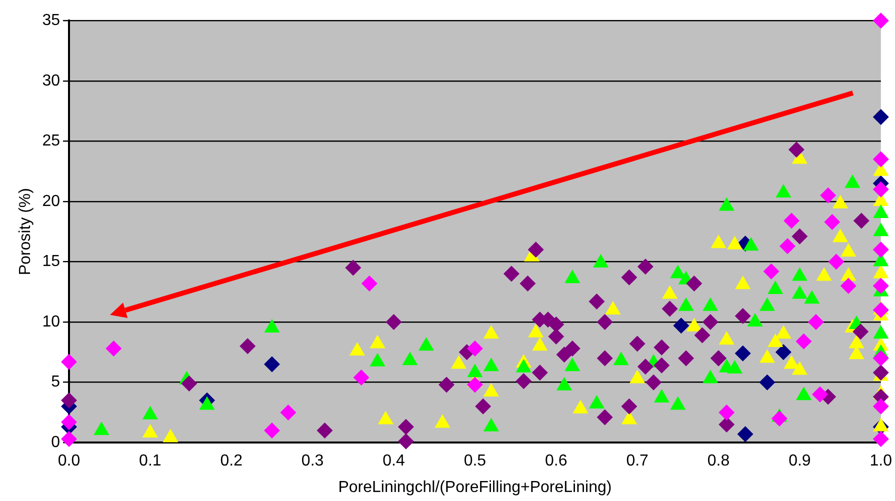 Image resolution: width=895 pixels, height=501 pixels. Describe the element at coordinates (718, 461) in the screenshot. I see `x-tick-label: 0.8` at that location.